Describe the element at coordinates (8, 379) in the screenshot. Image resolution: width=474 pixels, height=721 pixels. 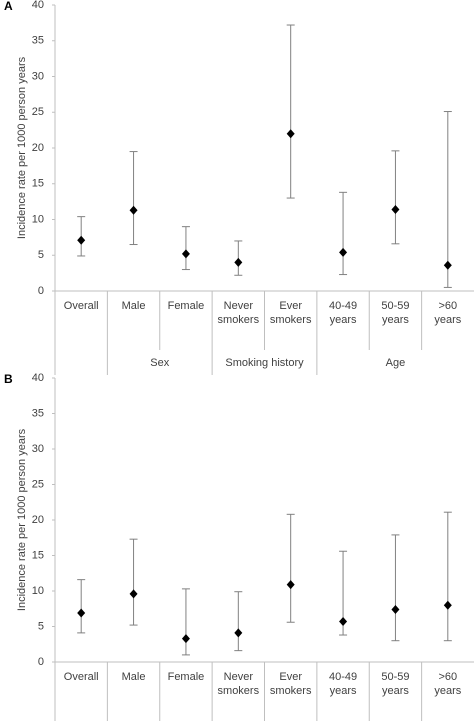
I see `panel-label: B` at that location.